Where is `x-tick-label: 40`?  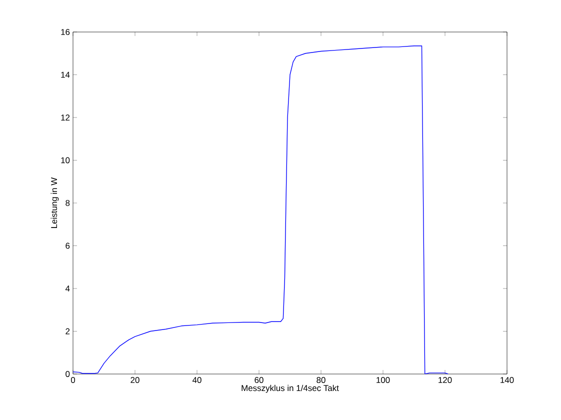 x-tick-label: 40 is located at coordinates (197, 380).